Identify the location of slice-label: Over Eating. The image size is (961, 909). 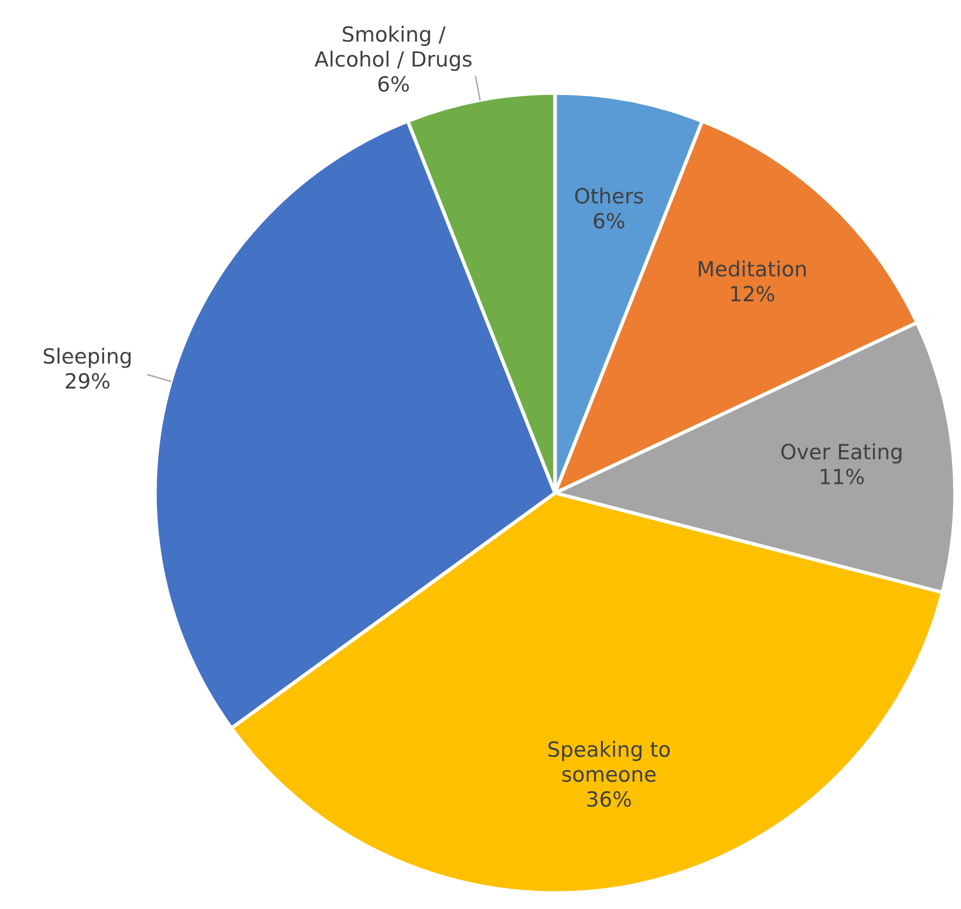
(841, 453).